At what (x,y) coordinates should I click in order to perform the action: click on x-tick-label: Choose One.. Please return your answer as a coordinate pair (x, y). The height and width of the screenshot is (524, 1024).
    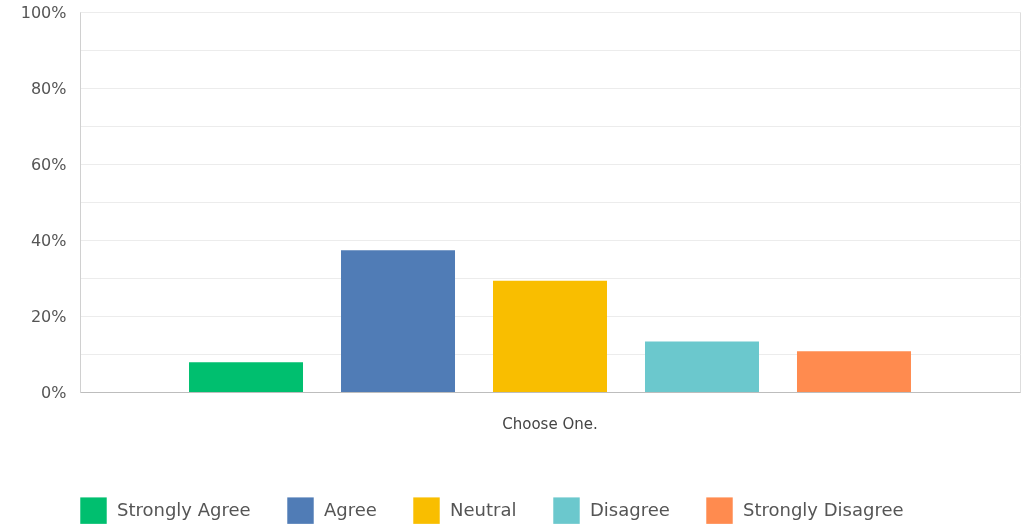
    Looking at the image, I should click on (550, 423).